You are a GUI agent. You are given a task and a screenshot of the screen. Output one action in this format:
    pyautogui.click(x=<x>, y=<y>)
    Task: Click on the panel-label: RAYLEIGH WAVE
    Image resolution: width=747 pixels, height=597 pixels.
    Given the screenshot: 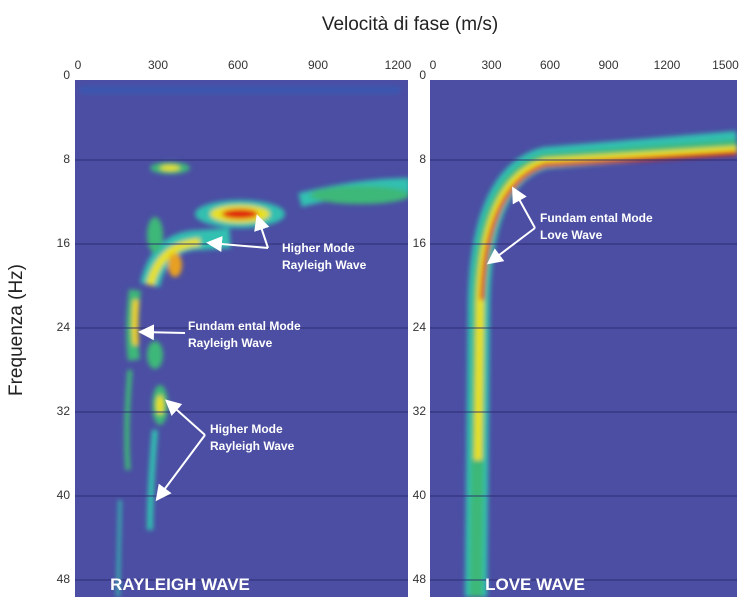 What is the action you would take?
    pyautogui.click(x=180, y=584)
    